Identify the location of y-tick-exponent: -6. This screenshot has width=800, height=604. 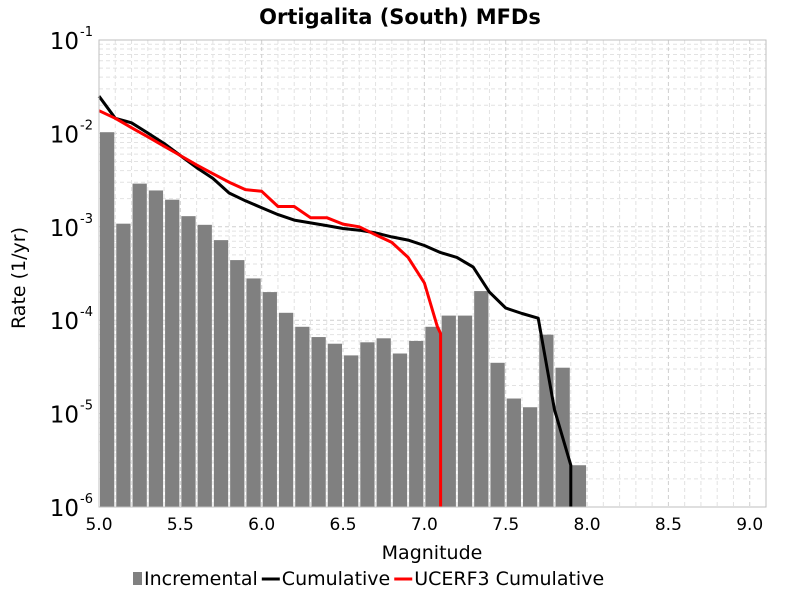
(86, 499).